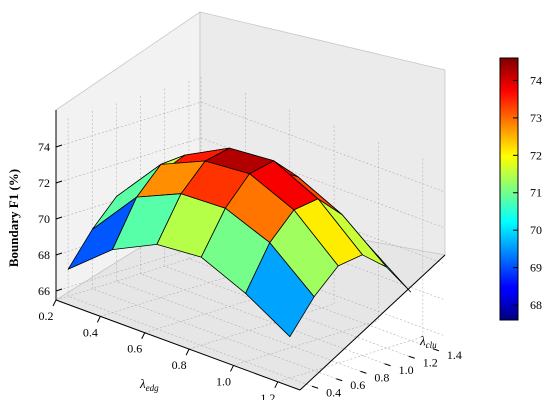 Image resolution: width=550 pixels, height=400 pixels. What do you see at coordinates (134, 349) in the screenshot?
I see `x-tick-label: 0.6` at bounding box center [134, 349].